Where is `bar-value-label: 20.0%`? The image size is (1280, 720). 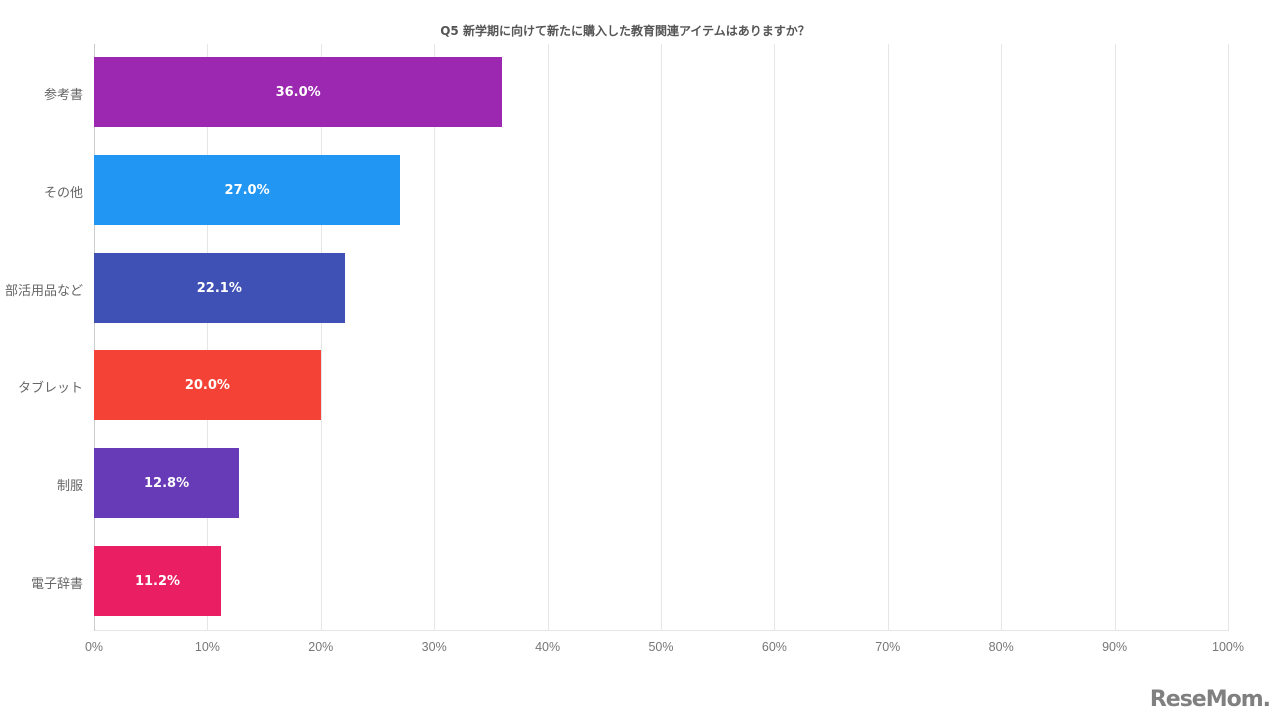
bar-value-label: 20.0% is located at coordinates (207, 385).